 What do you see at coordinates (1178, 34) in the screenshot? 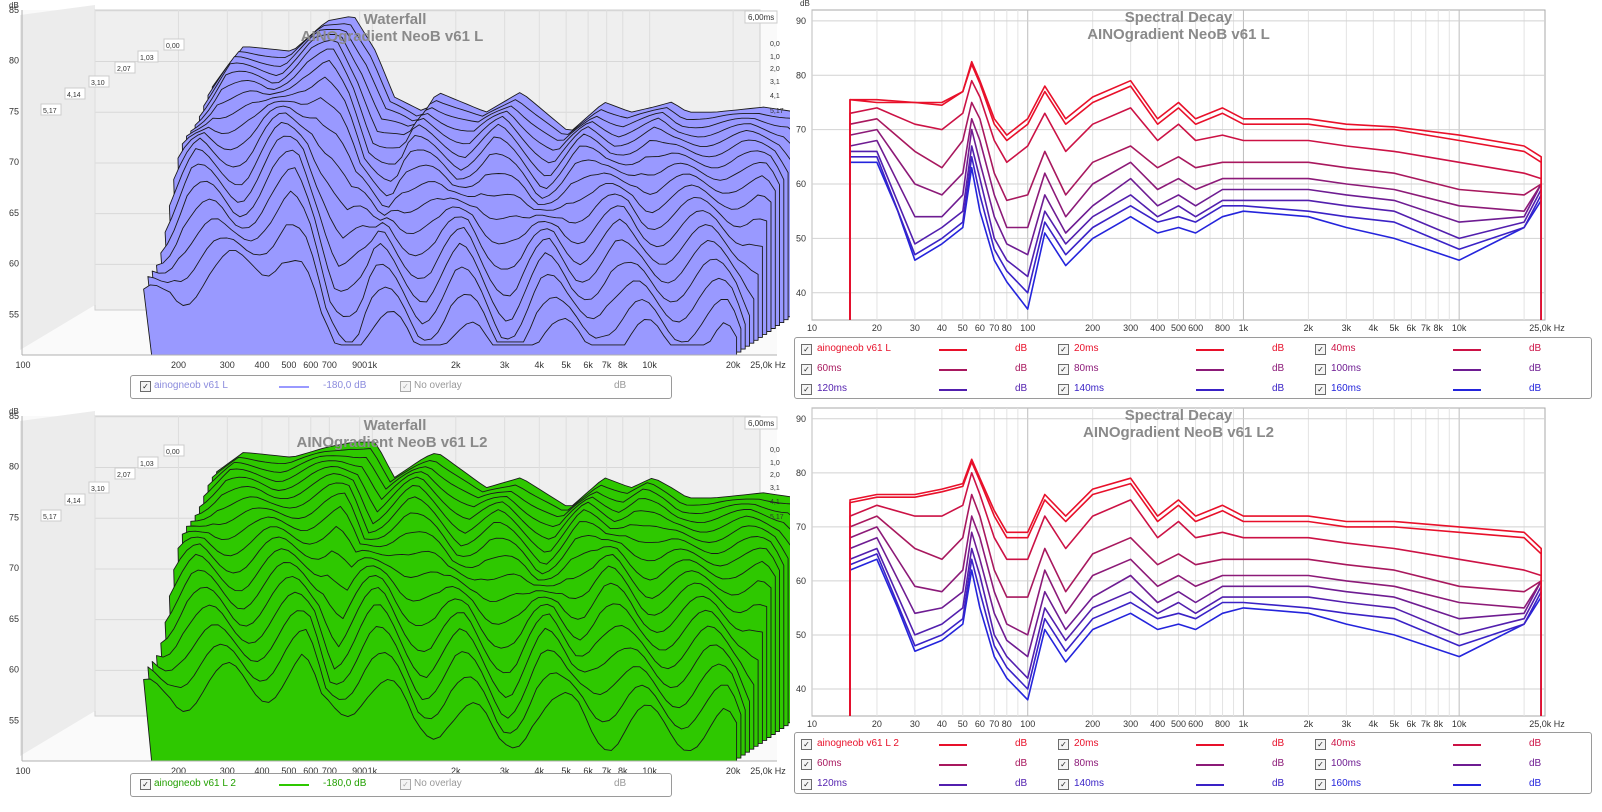
I see `chart-subtitle: AINOgradient NeoB v61 L` at bounding box center [1178, 34].